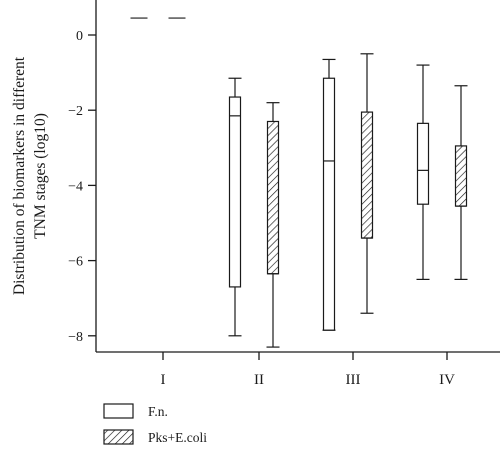 The image size is (500, 453). I want to click on legend-label-fn: F.n., so click(158, 411).